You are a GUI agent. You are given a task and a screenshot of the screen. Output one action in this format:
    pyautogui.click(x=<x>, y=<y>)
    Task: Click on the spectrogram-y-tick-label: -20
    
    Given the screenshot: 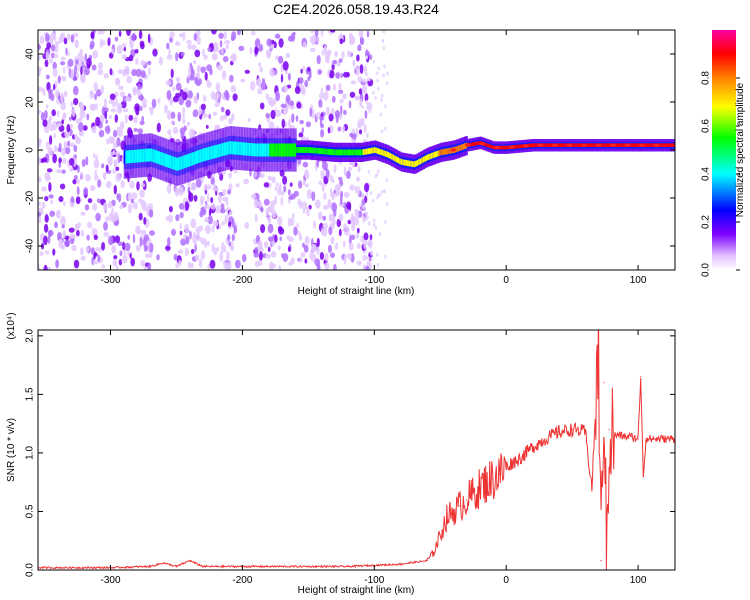 What is the action you would take?
    pyautogui.click(x=30, y=197)
    